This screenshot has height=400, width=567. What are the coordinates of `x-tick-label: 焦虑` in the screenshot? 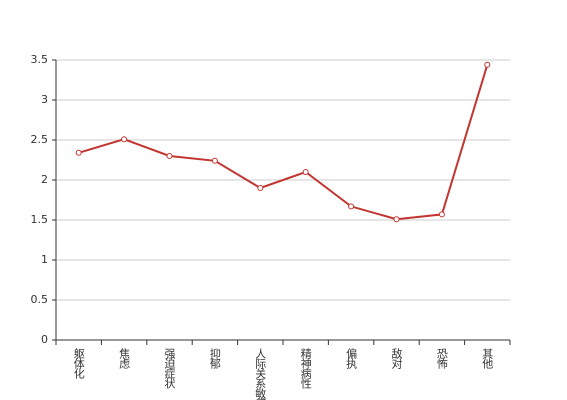 It's located at (124, 358).